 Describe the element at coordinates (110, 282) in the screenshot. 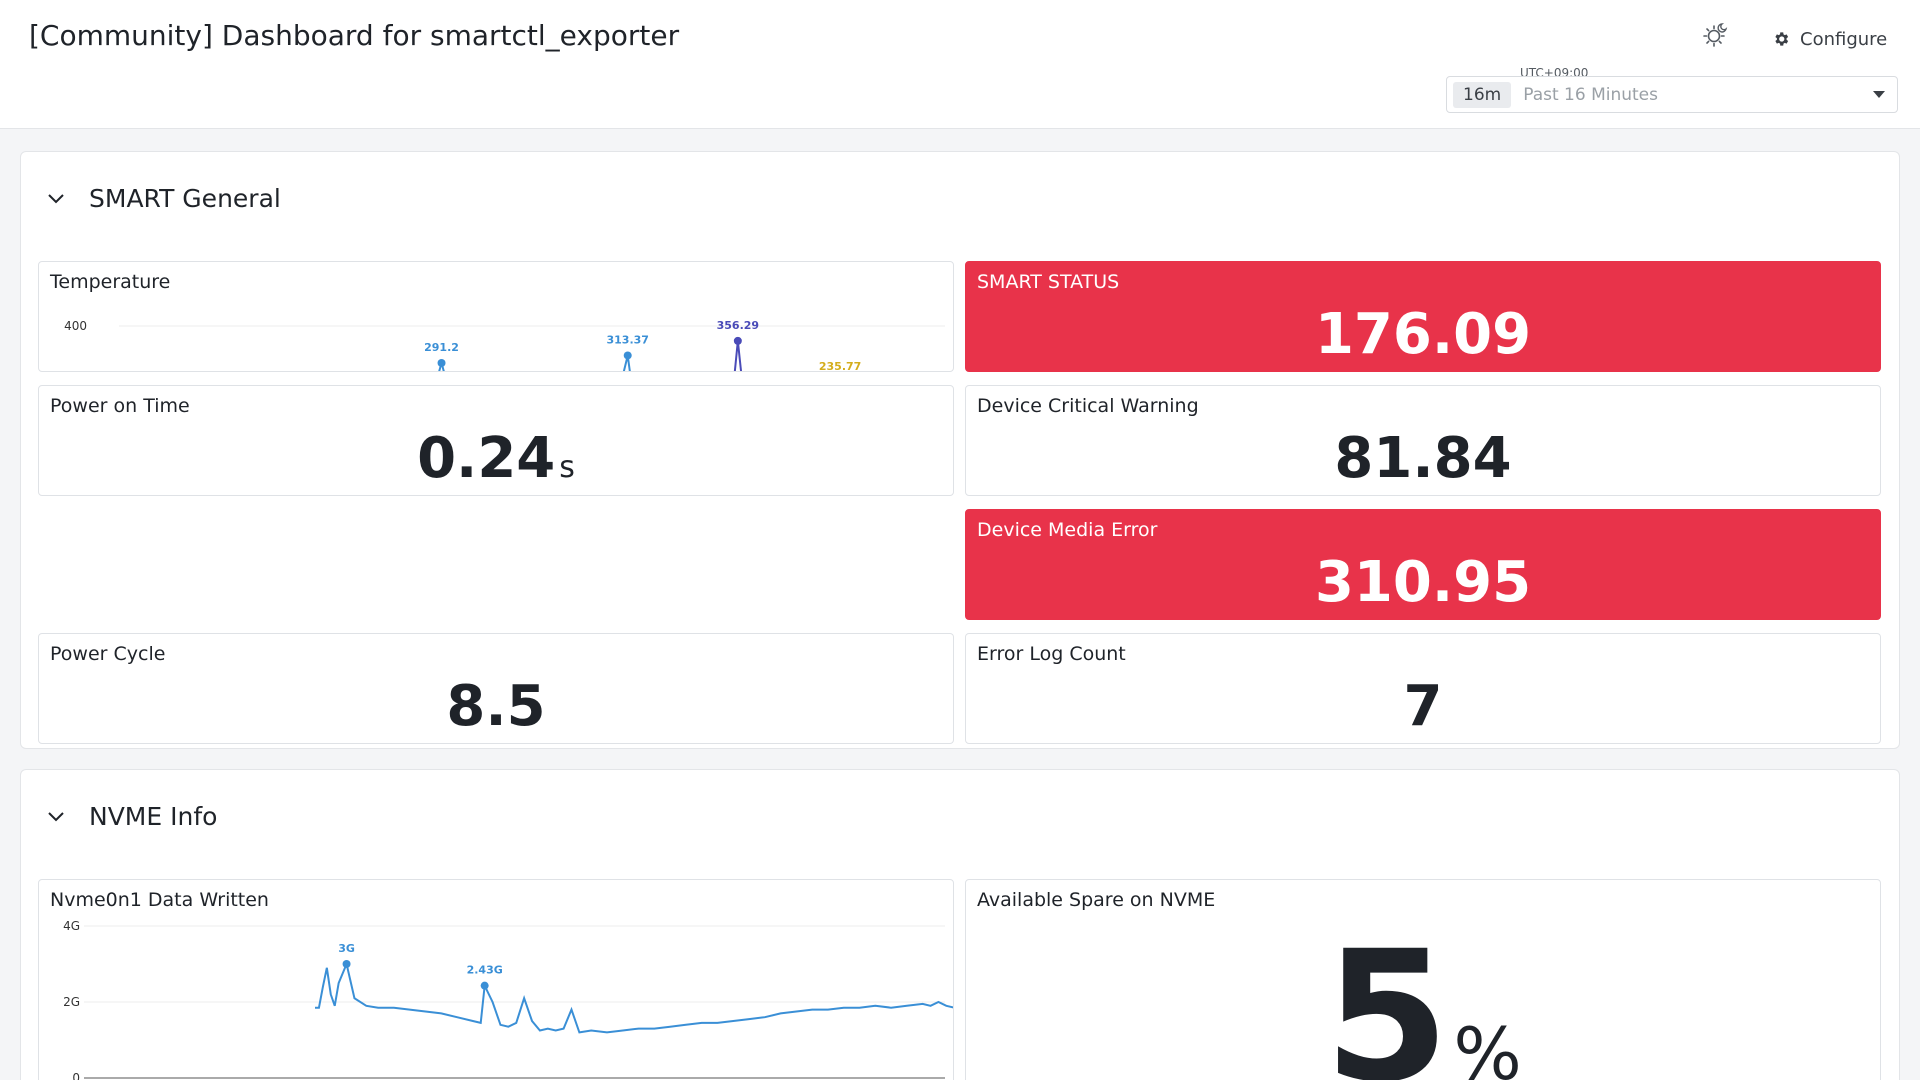

I see `panel-title: Temperature` at that location.